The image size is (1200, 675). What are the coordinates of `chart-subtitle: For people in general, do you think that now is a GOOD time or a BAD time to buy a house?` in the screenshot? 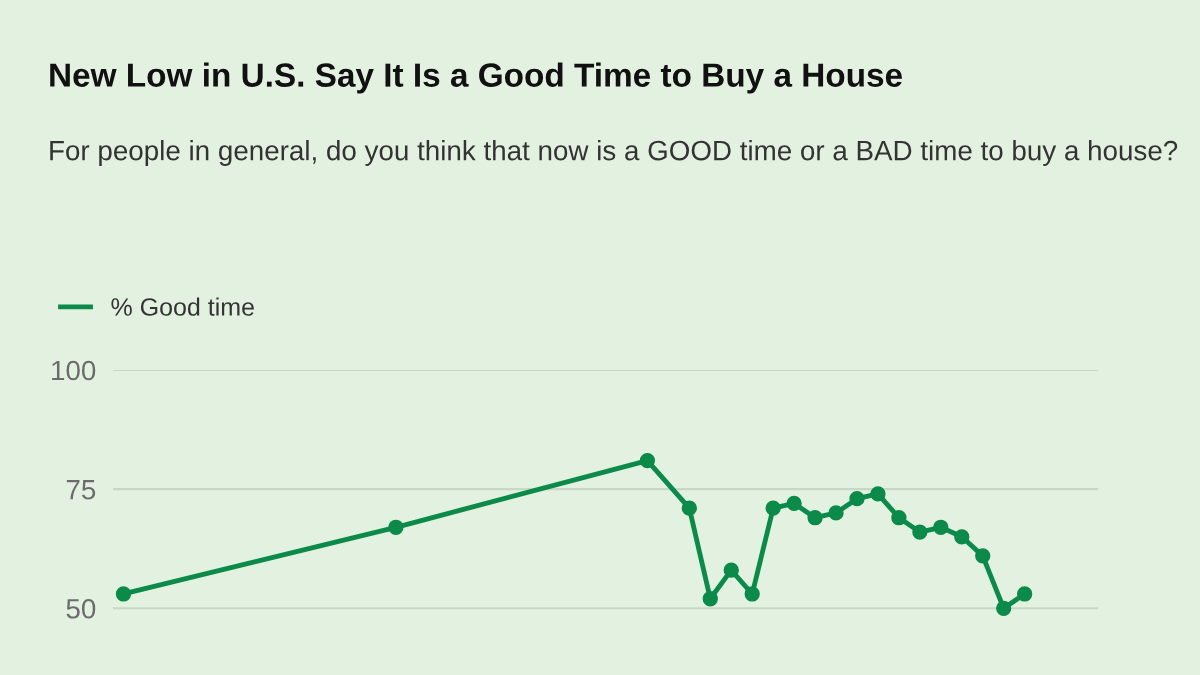 It's located at (614, 153).